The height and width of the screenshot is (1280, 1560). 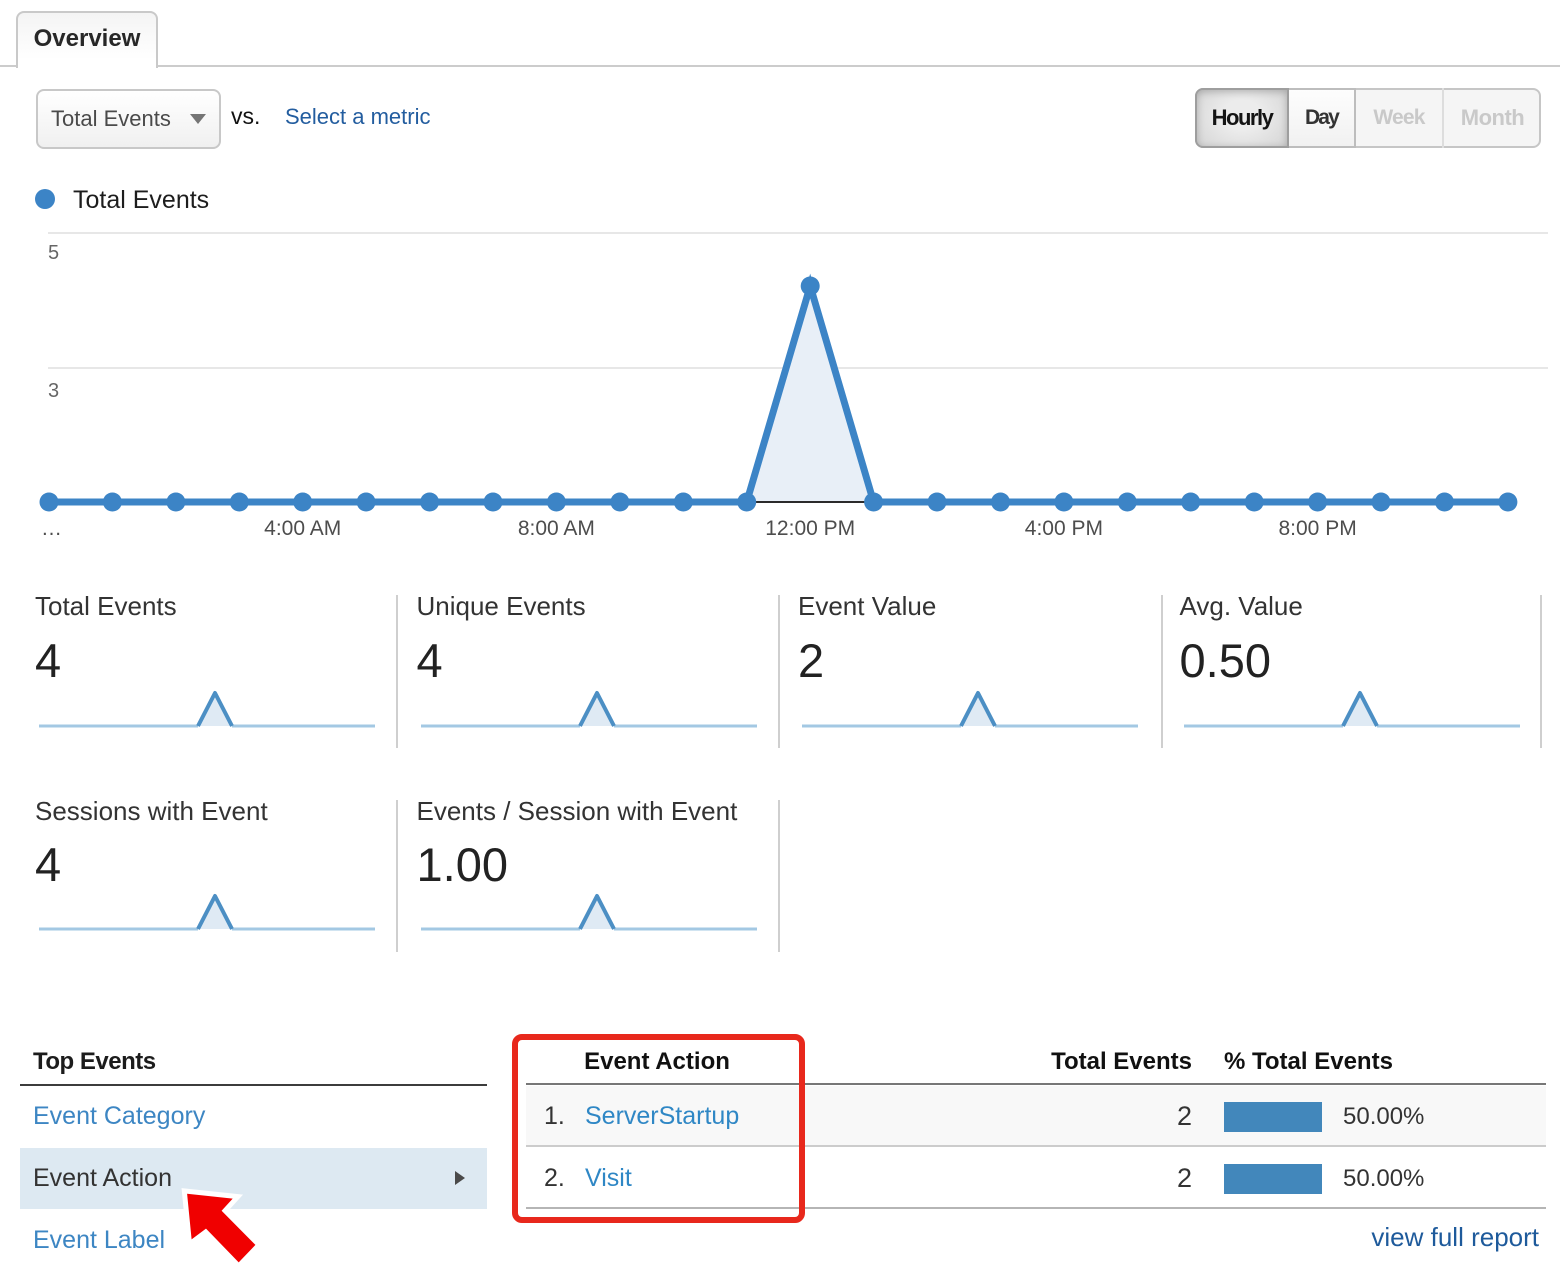 I want to click on svg-text: 3, so click(x=53, y=391).